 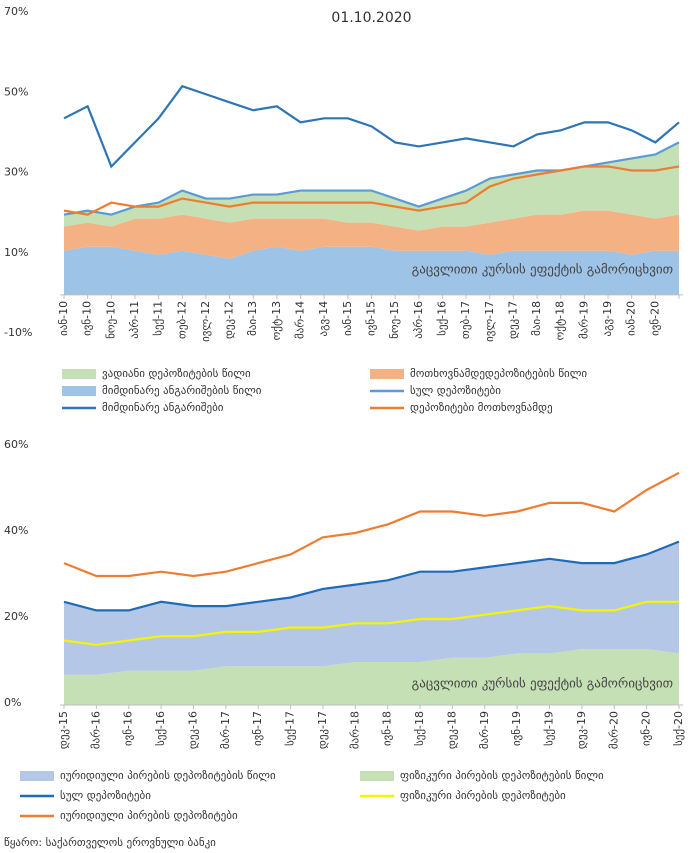 I want to click on x-tick-label: ივნ-10, so click(x=87, y=318).